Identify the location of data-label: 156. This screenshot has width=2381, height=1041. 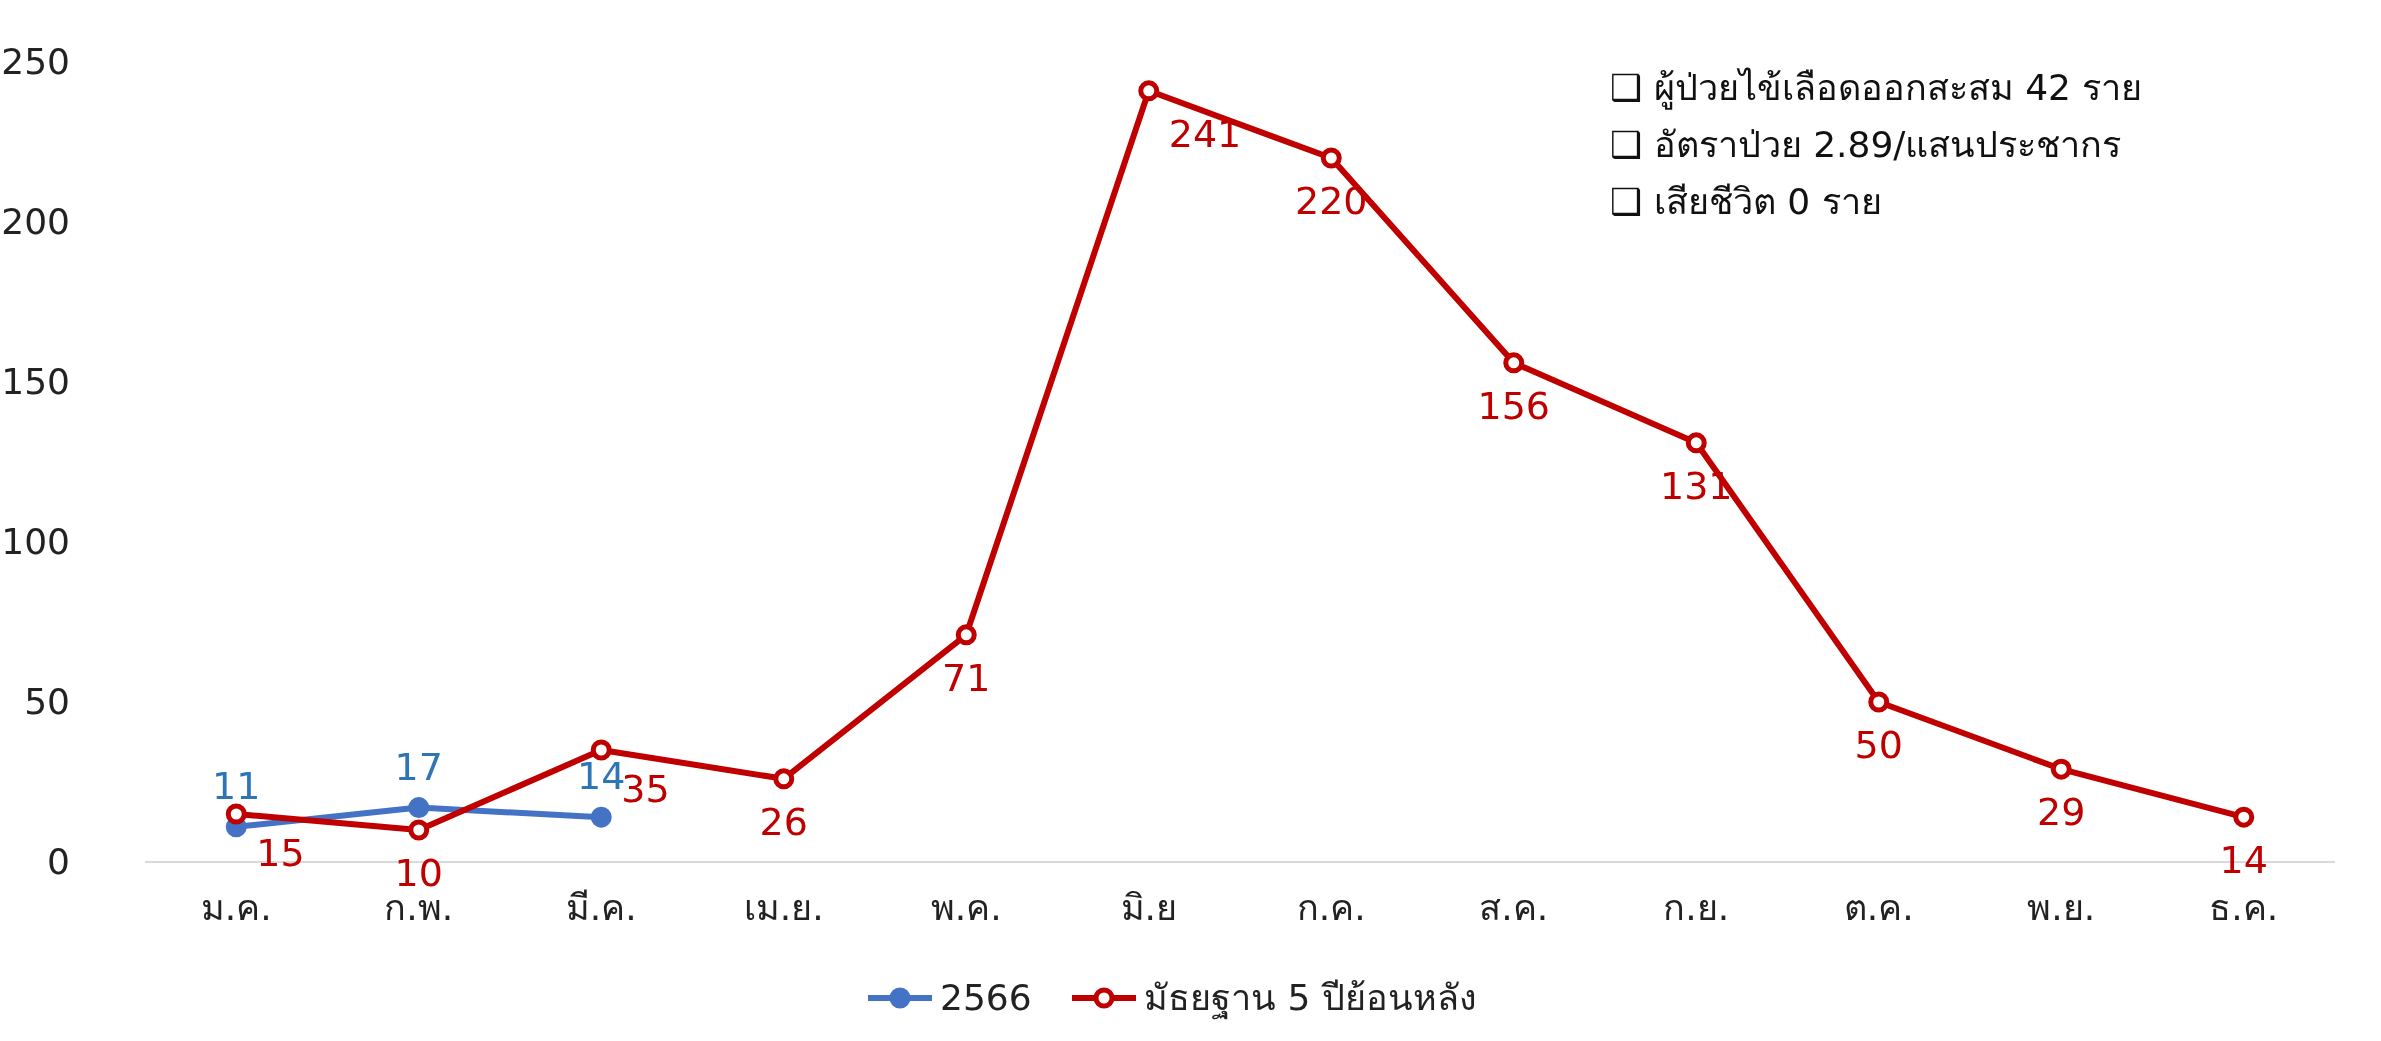
(1514, 405).